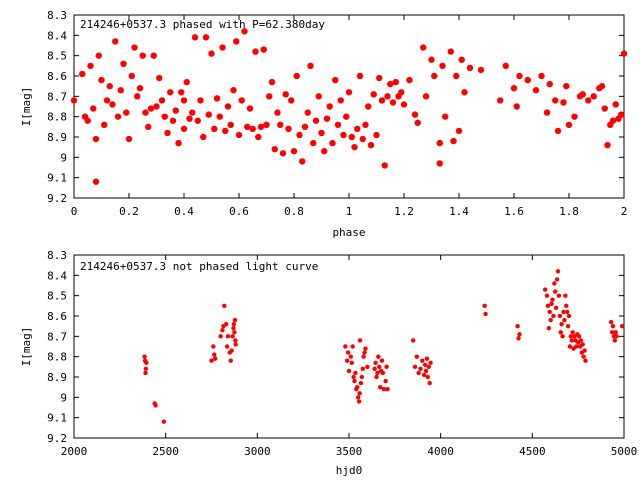 The width and height of the screenshot is (640, 480). Describe the element at coordinates (569, 211) in the screenshot. I see `x-tick-label: 1.8` at that location.